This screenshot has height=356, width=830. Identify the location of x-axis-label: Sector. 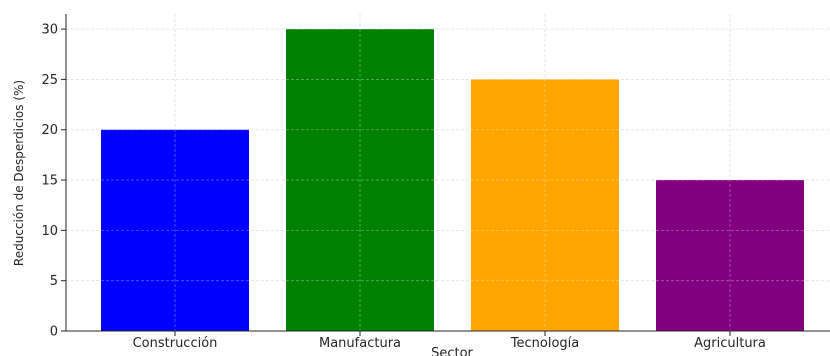
(452, 351).